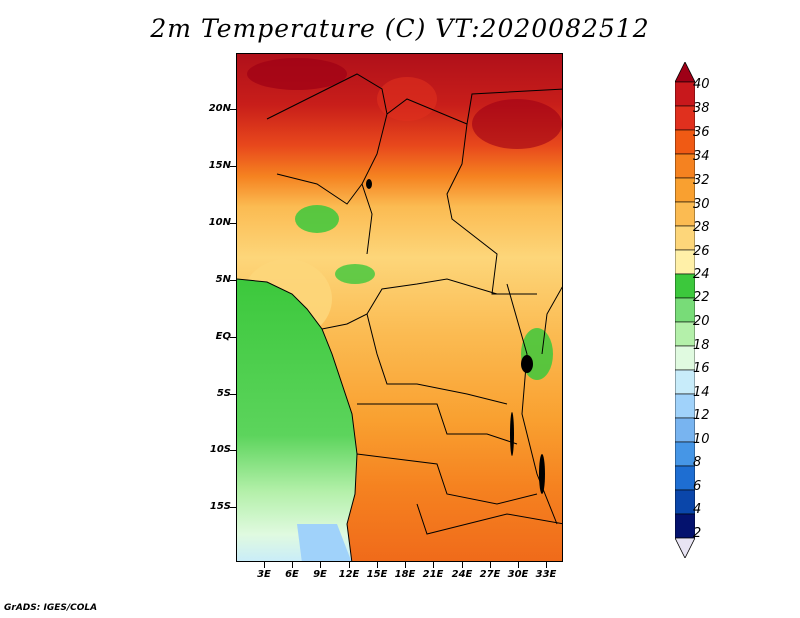 This screenshot has width=800, height=618. What do you see at coordinates (701, 132) in the screenshot?
I see `colorbar-label: 36` at bounding box center [701, 132].